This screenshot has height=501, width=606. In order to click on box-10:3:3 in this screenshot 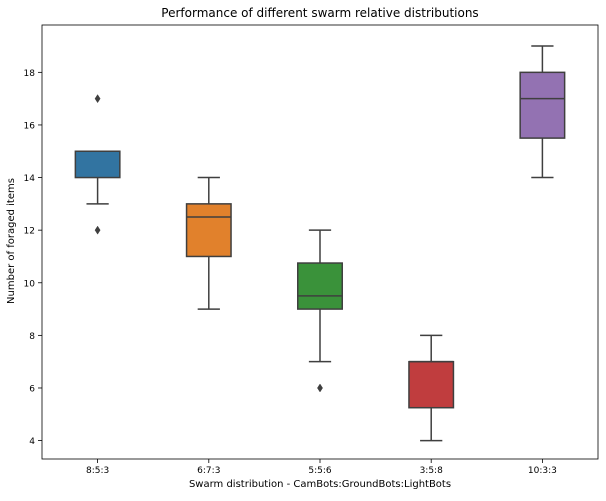, I will do `click(542, 105)`.